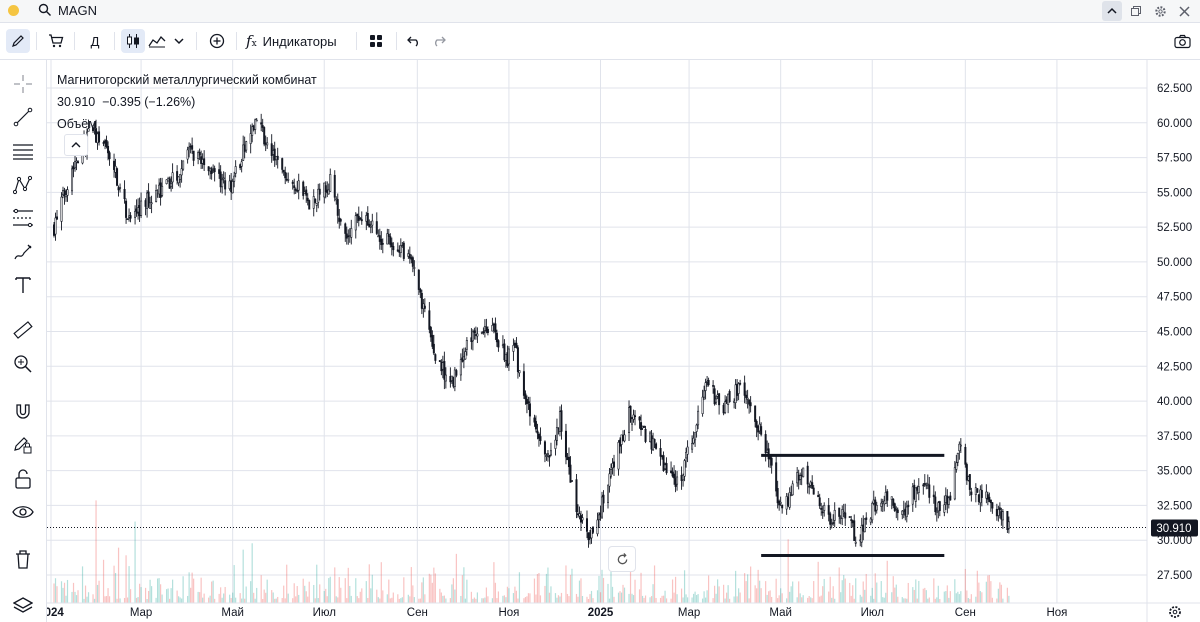 This screenshot has width=1200, height=622. I want to click on brush-icon, so click(23, 252).